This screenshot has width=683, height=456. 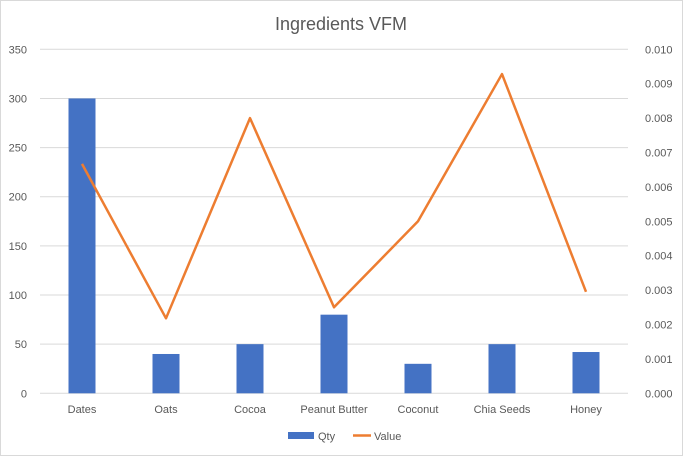 I want to click on category-label: Dates, so click(x=82, y=410).